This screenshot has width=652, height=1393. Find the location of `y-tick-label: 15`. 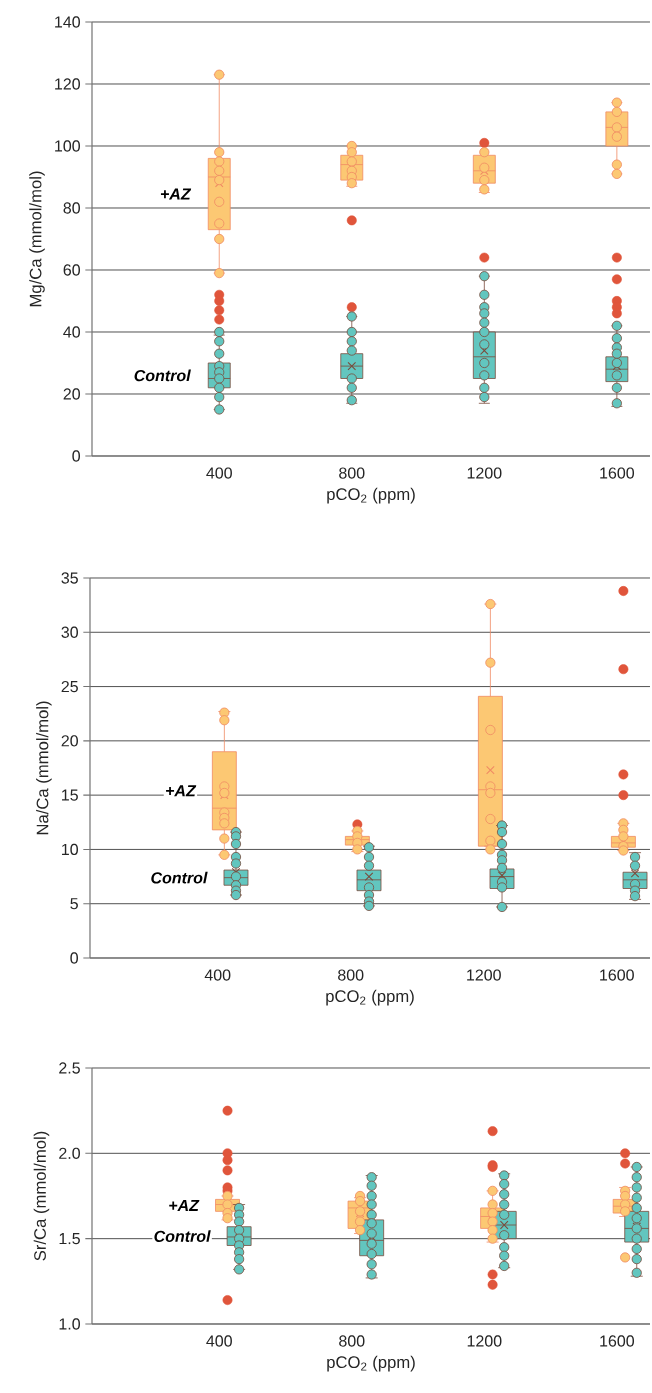

y-tick-label: 15 is located at coordinates (70, 795).